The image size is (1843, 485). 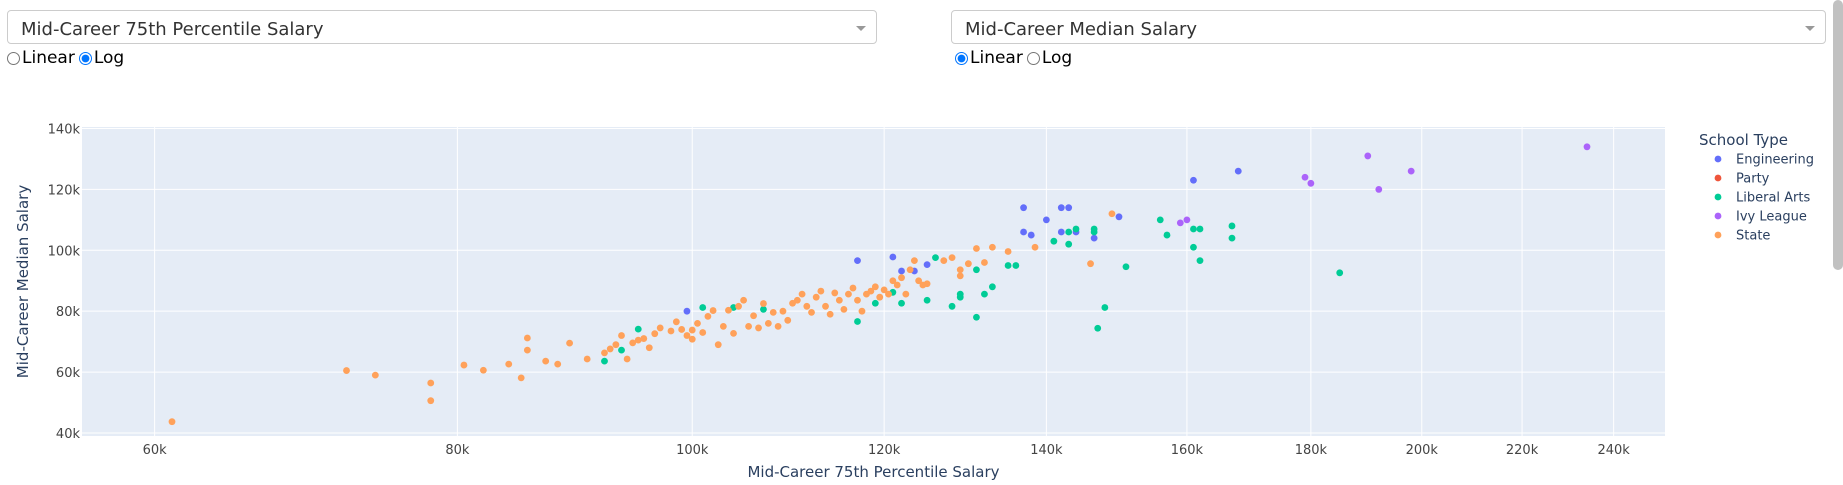 I want to click on x-axis-dropdown: Mid-Career 75th Percentile Salary, so click(x=442, y=27).